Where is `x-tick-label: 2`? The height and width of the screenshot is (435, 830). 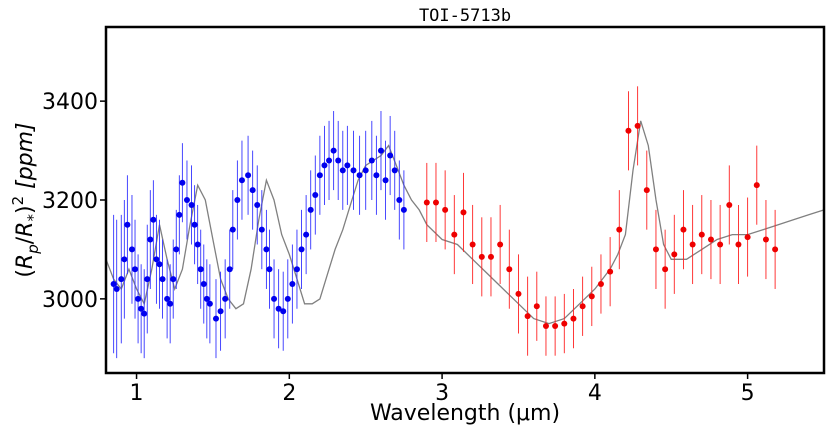 x-tick-label: 2 is located at coordinates (289, 393).